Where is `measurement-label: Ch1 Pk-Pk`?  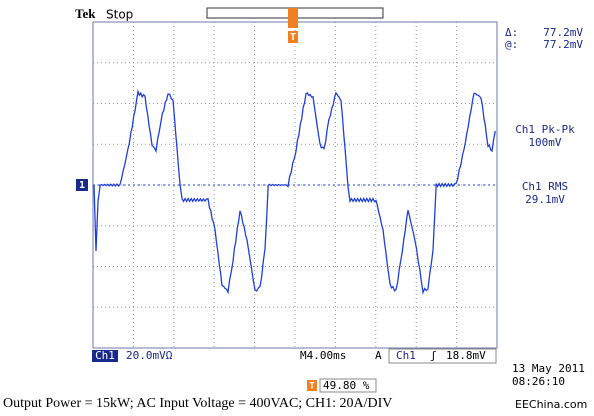 measurement-label: Ch1 Pk-Pk is located at coordinates (545, 129).